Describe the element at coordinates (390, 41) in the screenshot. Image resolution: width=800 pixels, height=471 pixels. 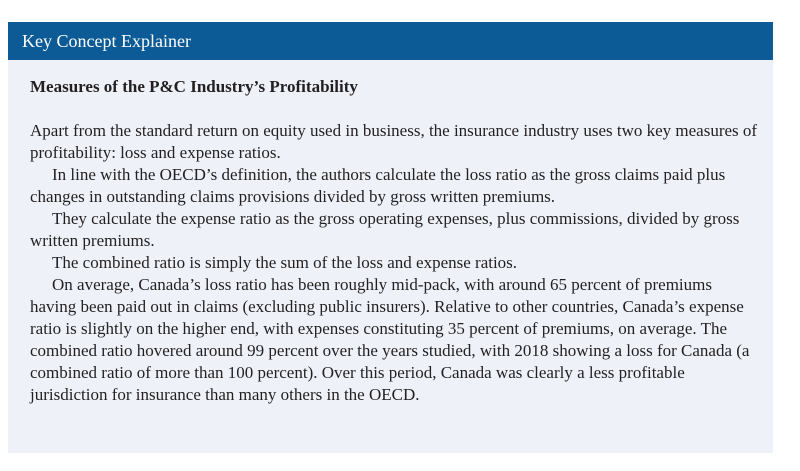
I see `box-title: Key Concept Explainer` at that location.